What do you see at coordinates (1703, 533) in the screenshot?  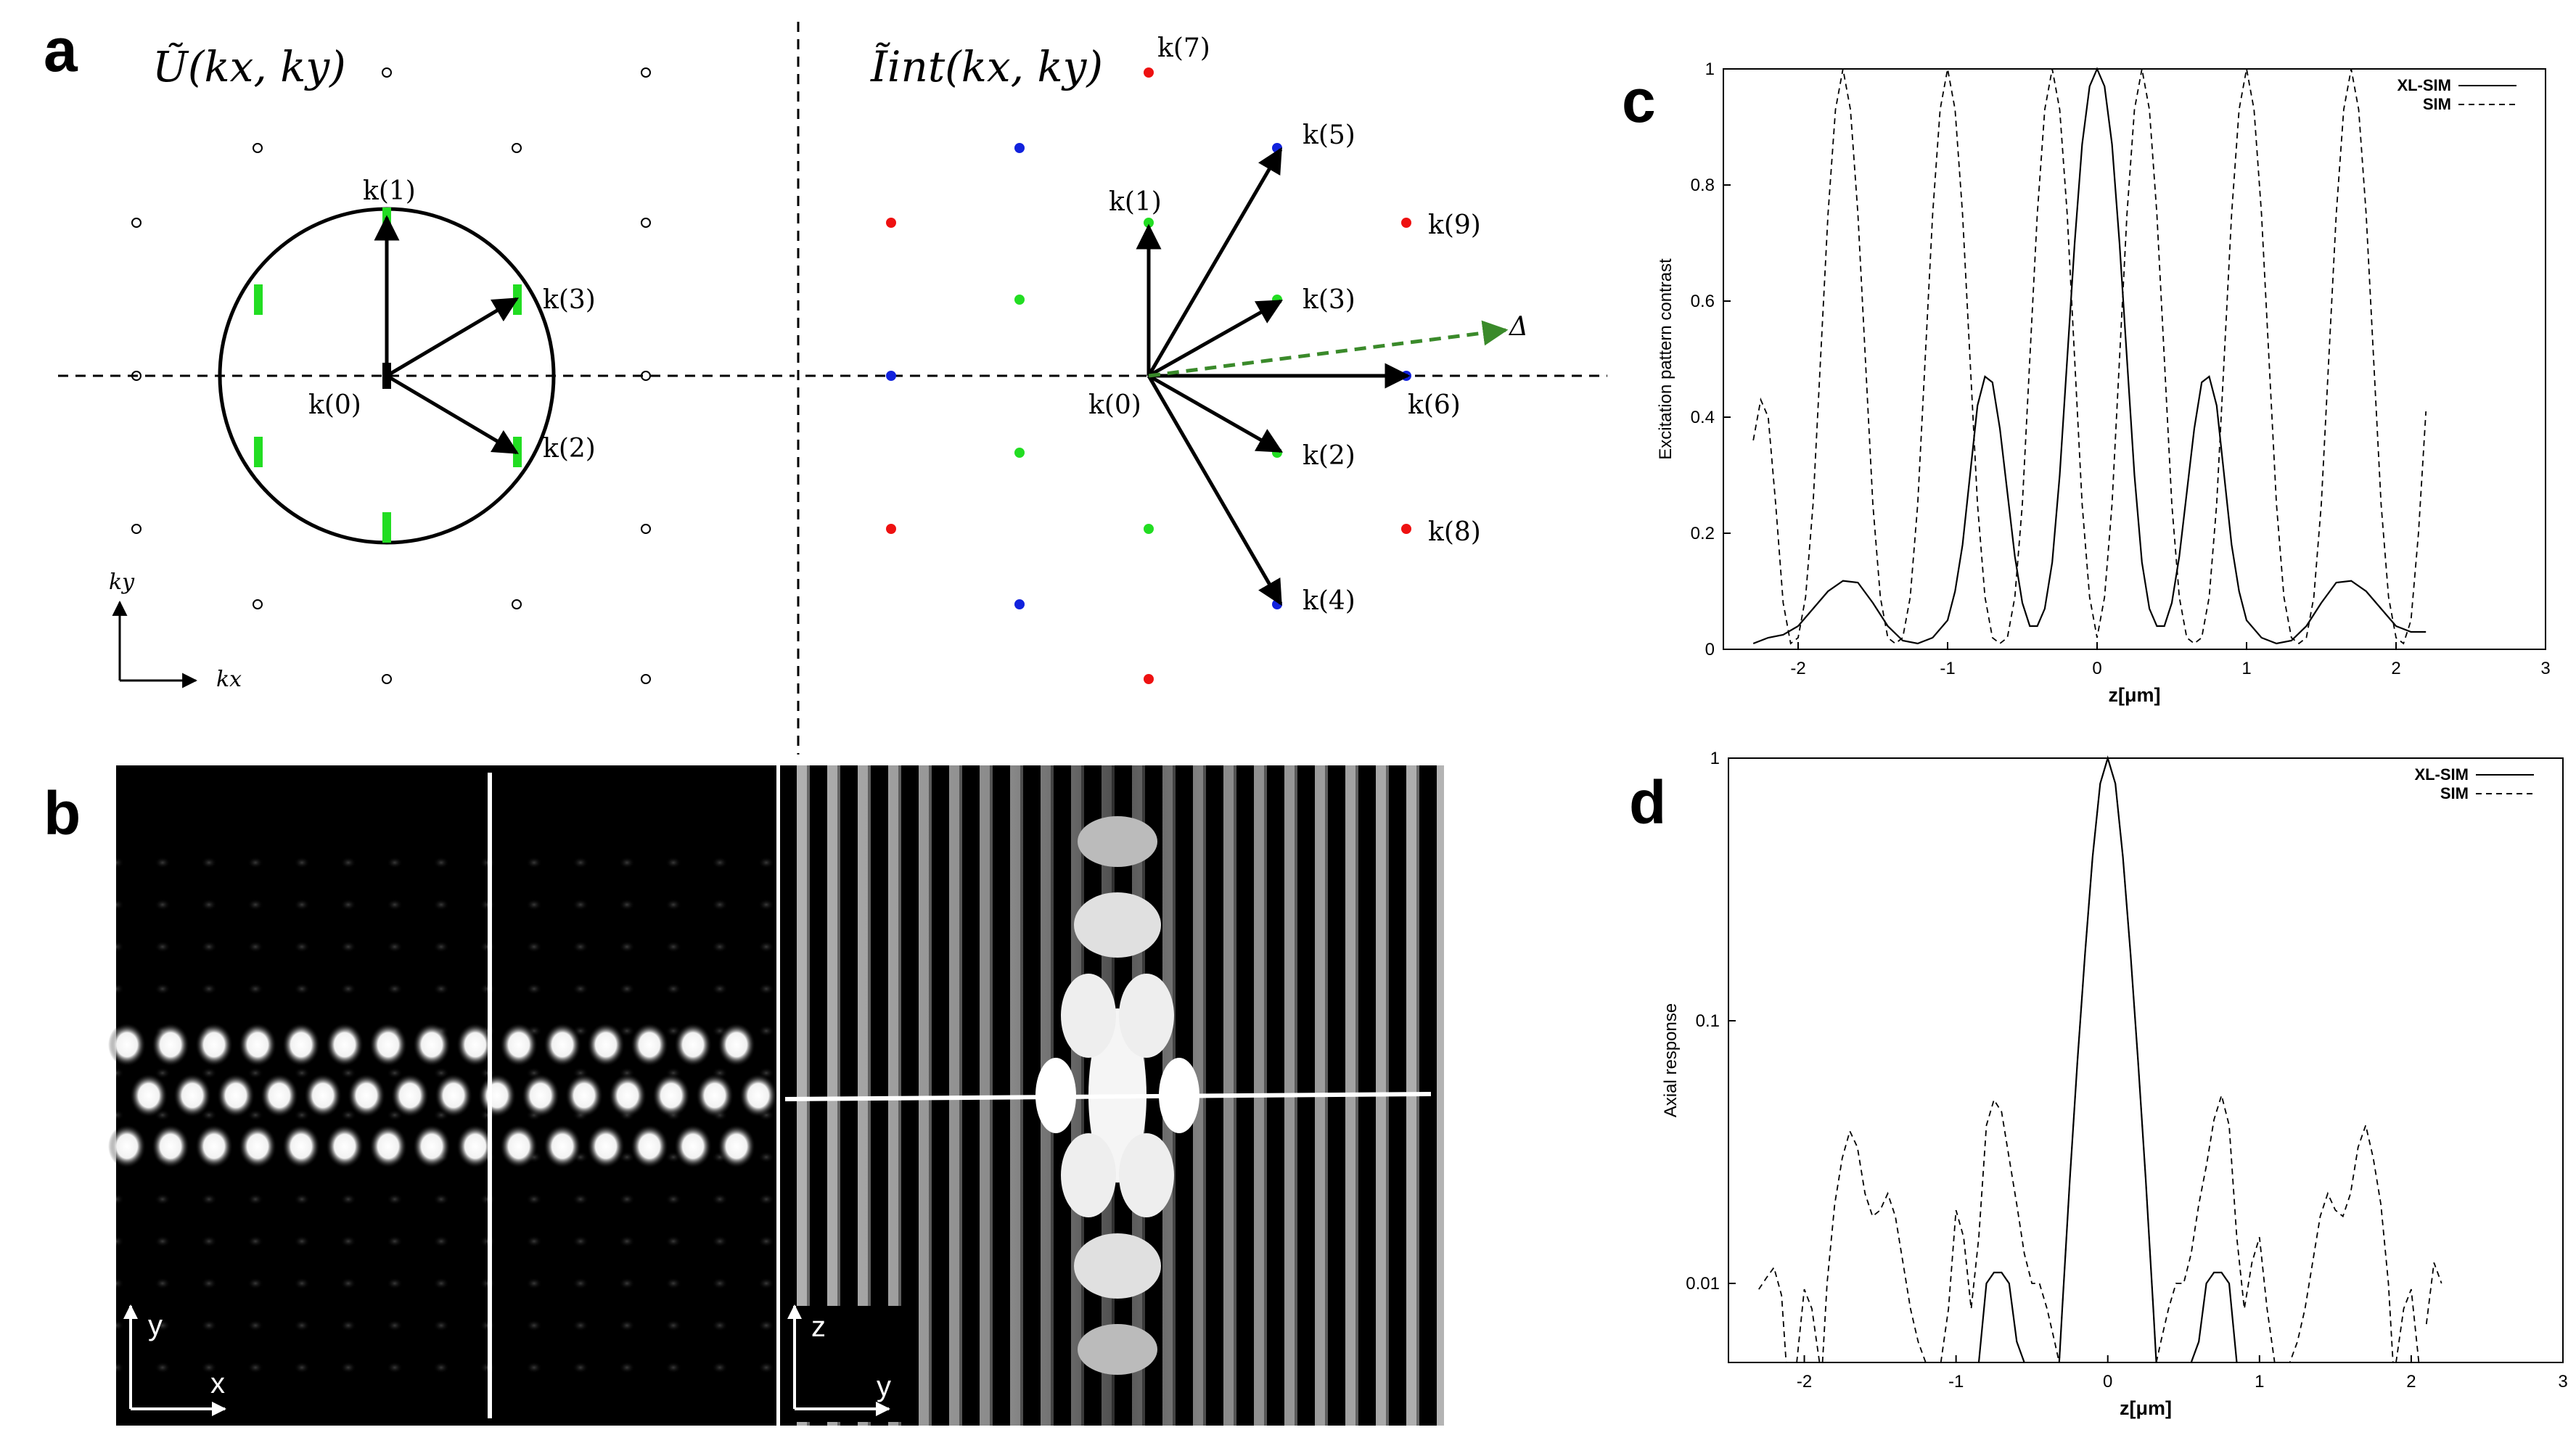 I see `y-tick-label: 0.2` at bounding box center [1703, 533].